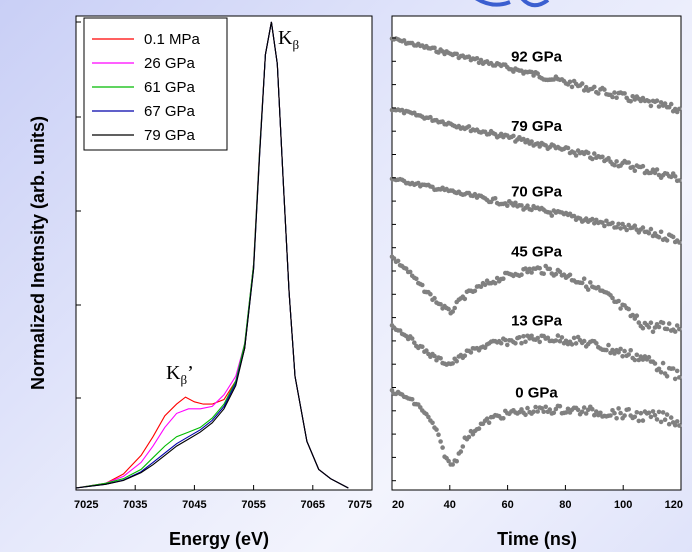 The height and width of the screenshot is (552, 692). I want to click on left-y-ticks, so click(78, 256).